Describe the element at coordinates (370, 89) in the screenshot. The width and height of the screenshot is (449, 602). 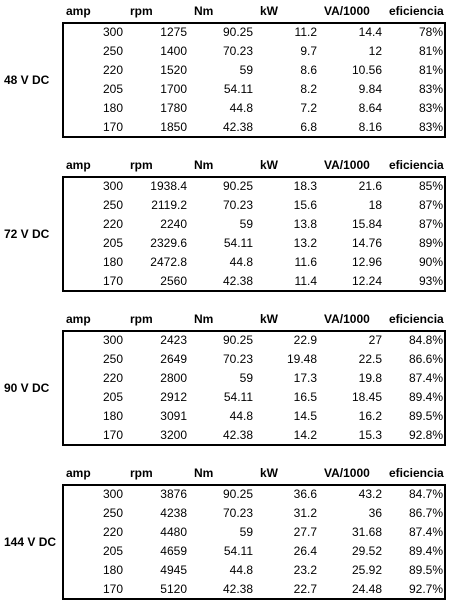
I see `data-cell: 9.84` at that location.